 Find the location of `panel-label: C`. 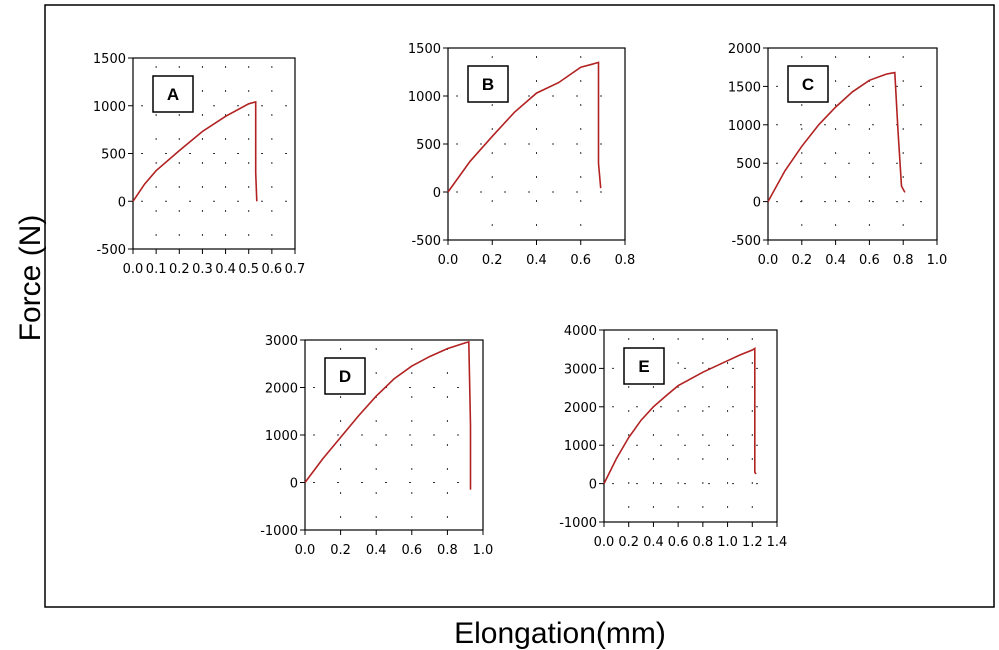

panel-label: C is located at coordinates (808, 84).